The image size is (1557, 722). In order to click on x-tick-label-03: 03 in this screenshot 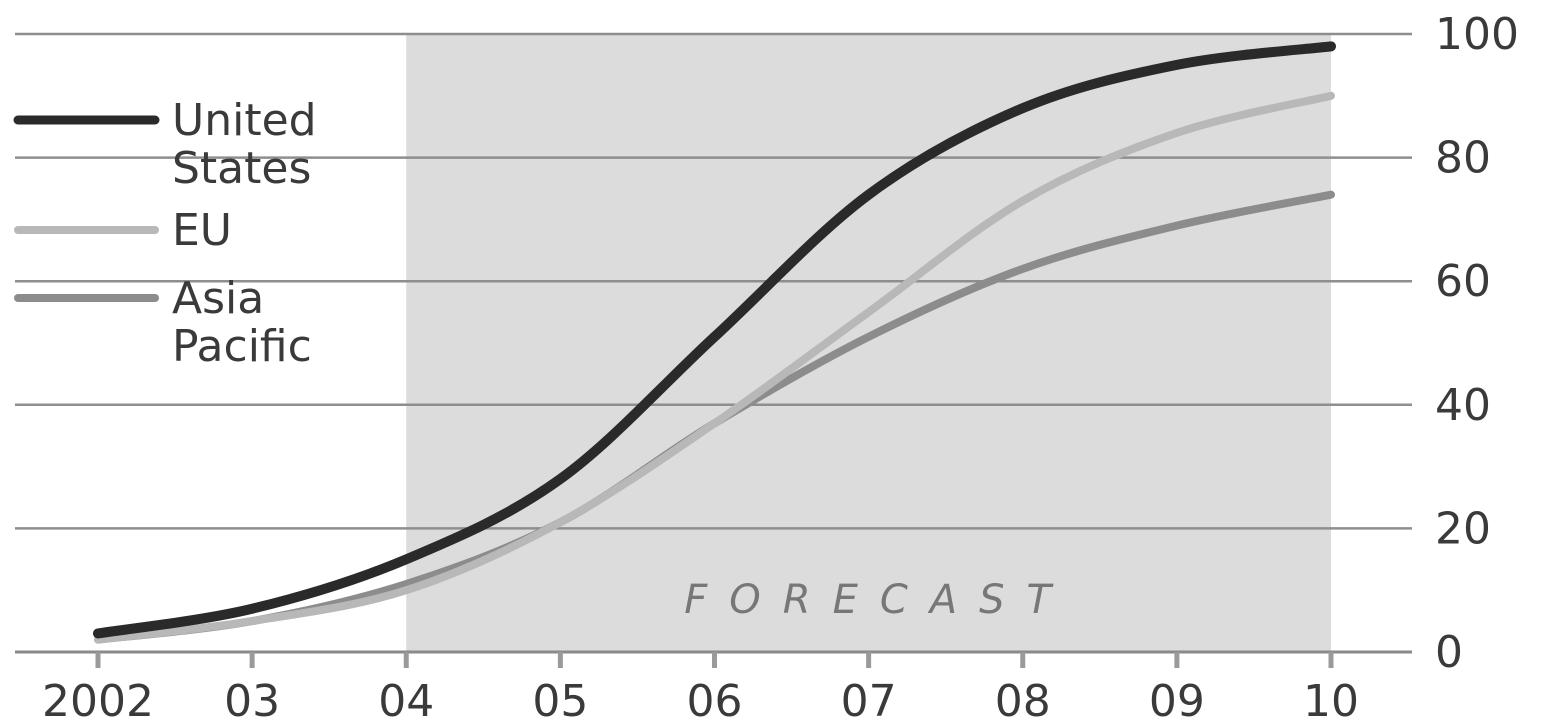, I will do `click(252, 699)`.